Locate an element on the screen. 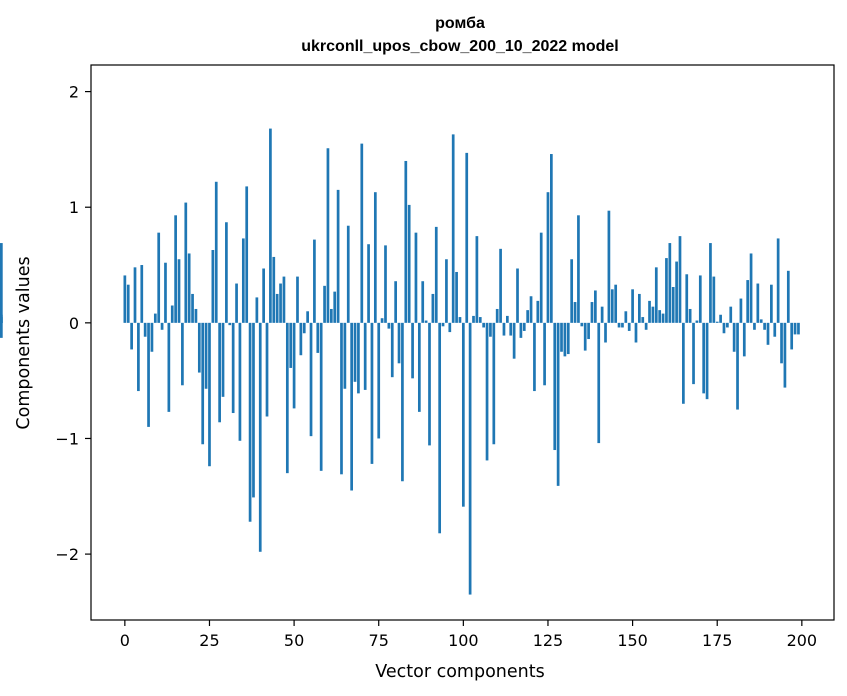 The width and height of the screenshot is (847, 696). y-tick-label: −2 is located at coordinates (67, 554).